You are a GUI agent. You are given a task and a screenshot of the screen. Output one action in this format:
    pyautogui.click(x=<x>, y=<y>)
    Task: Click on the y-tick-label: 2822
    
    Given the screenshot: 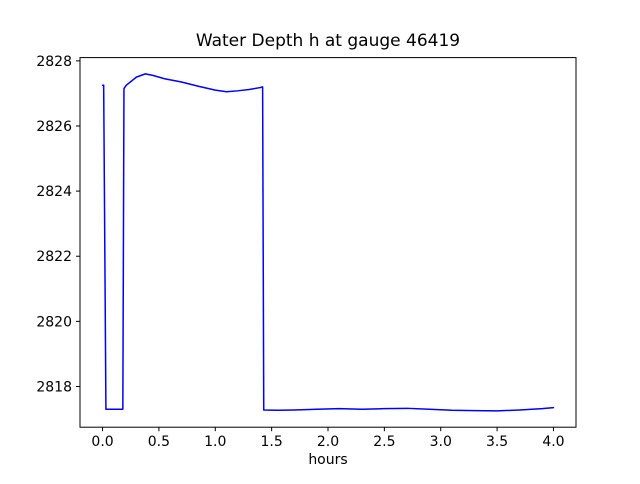 What is the action you would take?
    pyautogui.click(x=54, y=257)
    